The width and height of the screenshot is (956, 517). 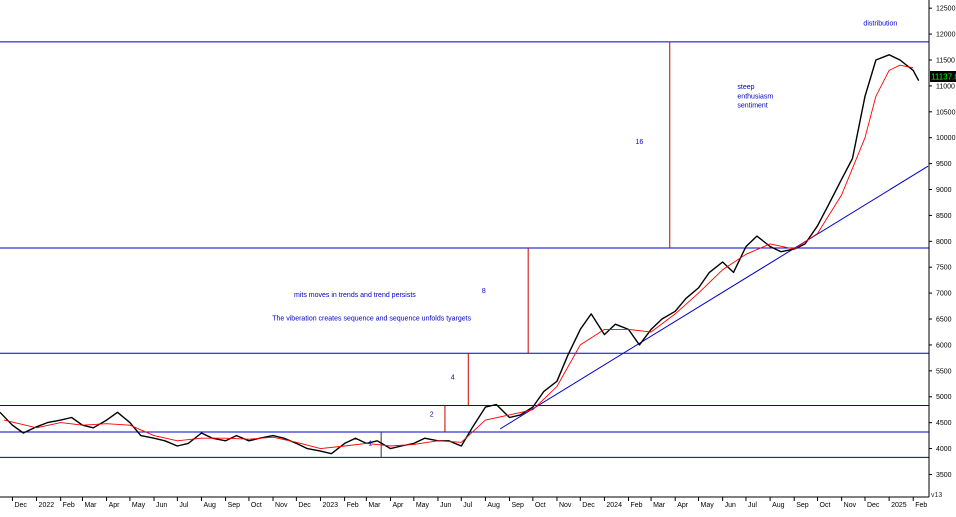 What do you see at coordinates (946, 9) in the screenshot?
I see `y-tick-label-18: 12500` at bounding box center [946, 9].